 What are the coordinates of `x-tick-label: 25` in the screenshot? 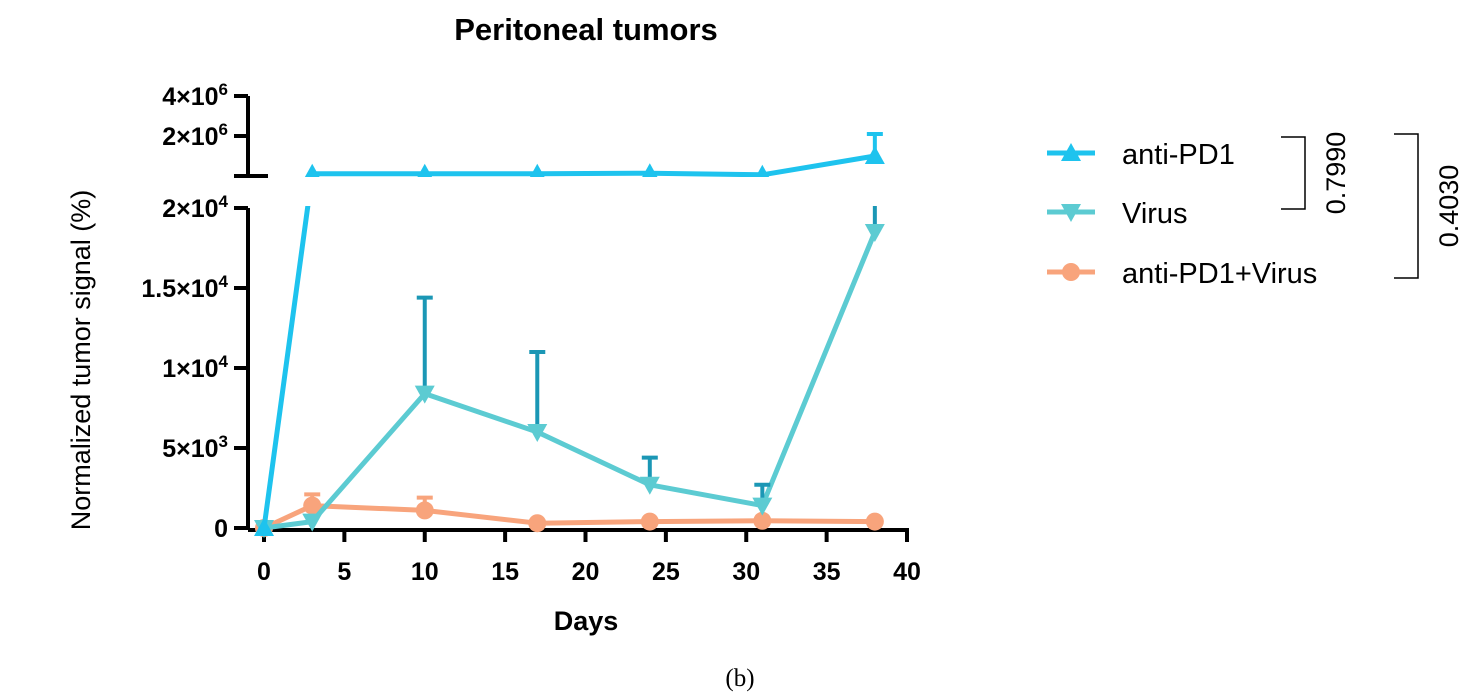 It's located at (666, 572).